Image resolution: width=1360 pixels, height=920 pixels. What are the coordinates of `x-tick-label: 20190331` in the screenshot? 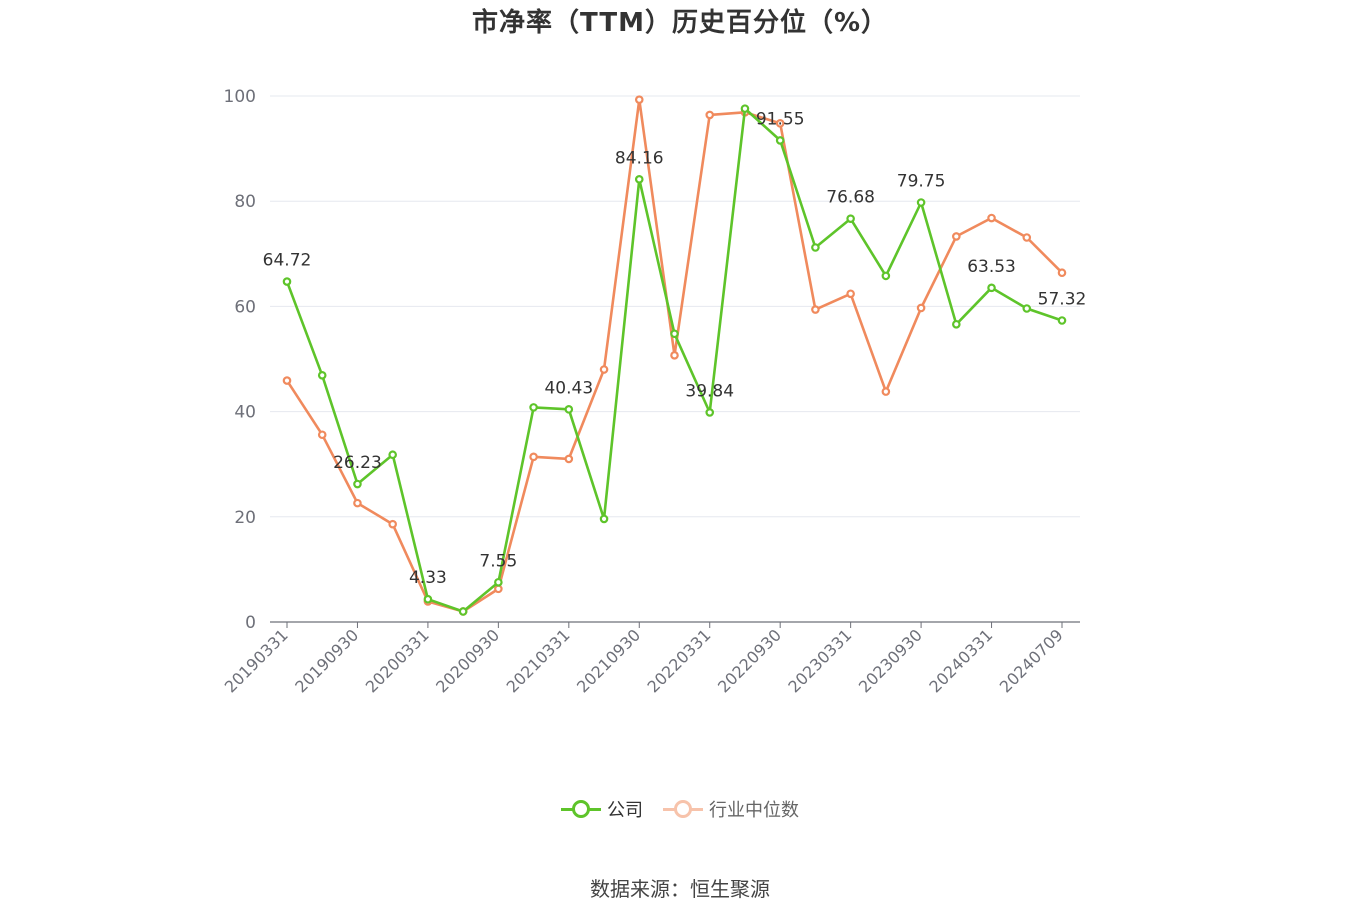 It's located at (256, 660).